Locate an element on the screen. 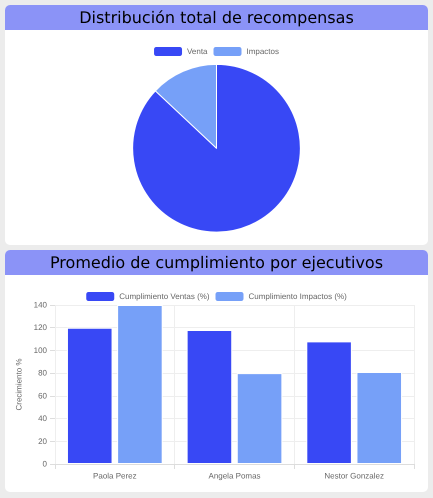 The height and width of the screenshot is (498, 433). x-tick-label: Angela Pomas is located at coordinates (234, 476).